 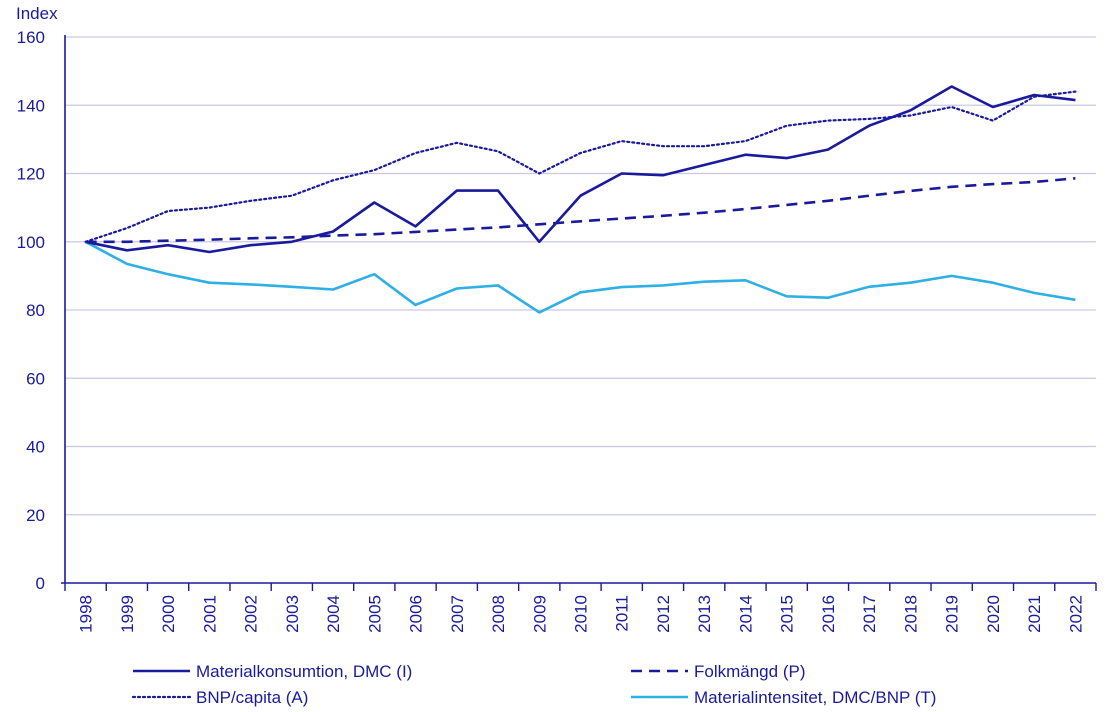 I want to click on x-tick-label: 2014, so click(x=745, y=614).